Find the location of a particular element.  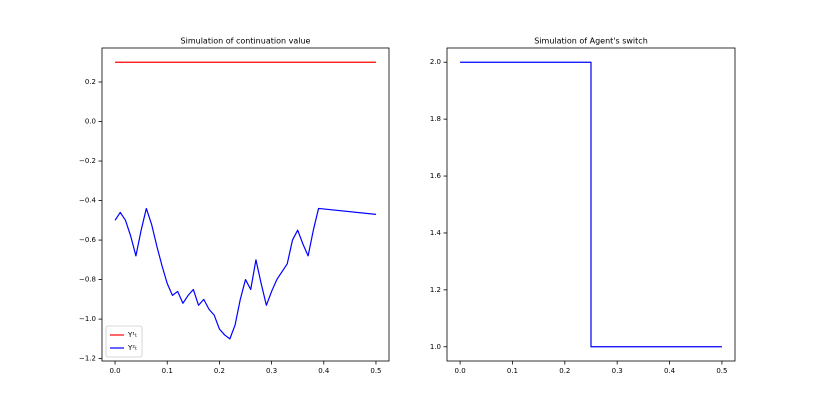

y-tick-label: 0.0 is located at coordinates (90, 122).